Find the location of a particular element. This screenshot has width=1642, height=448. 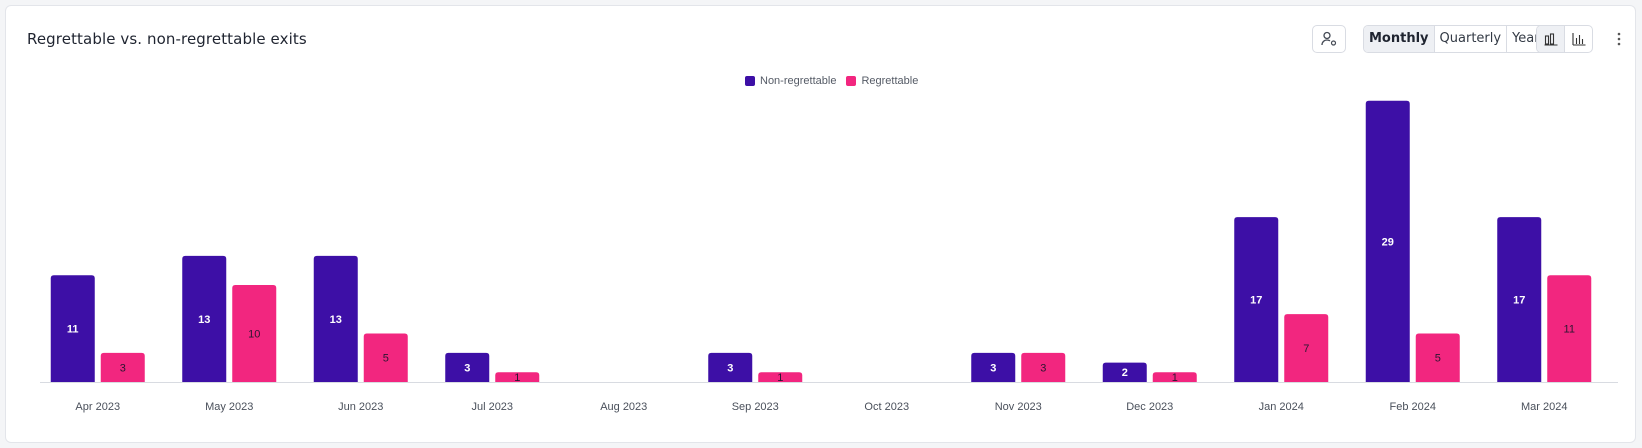

more-vertical-icon is located at coordinates (1619, 39).